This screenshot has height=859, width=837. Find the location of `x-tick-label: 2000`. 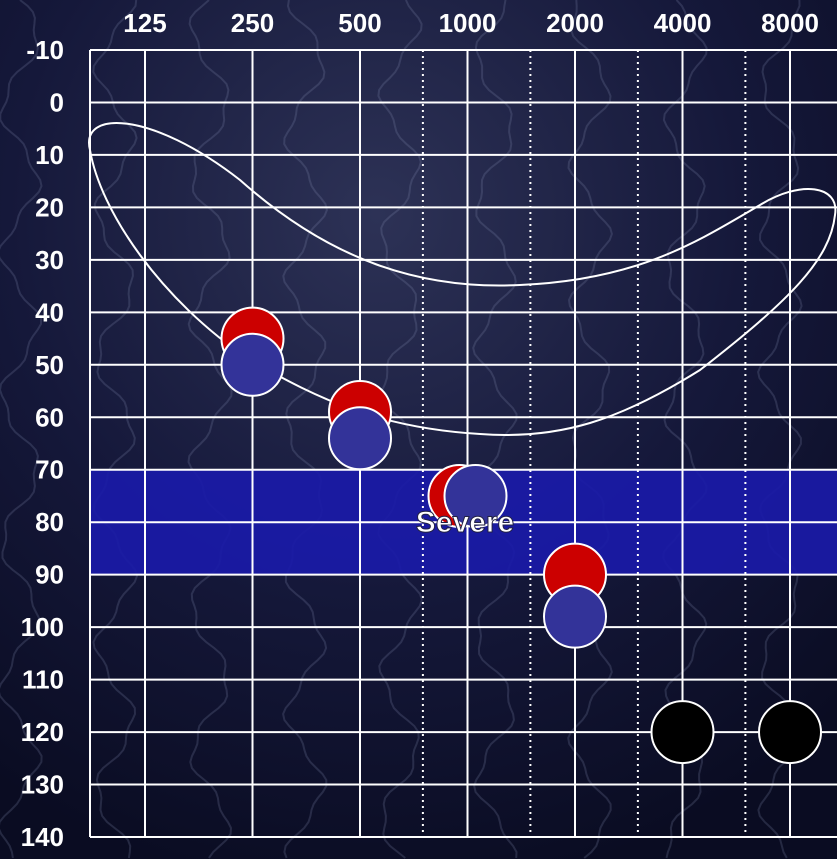

x-tick-label: 2000 is located at coordinates (575, 23).